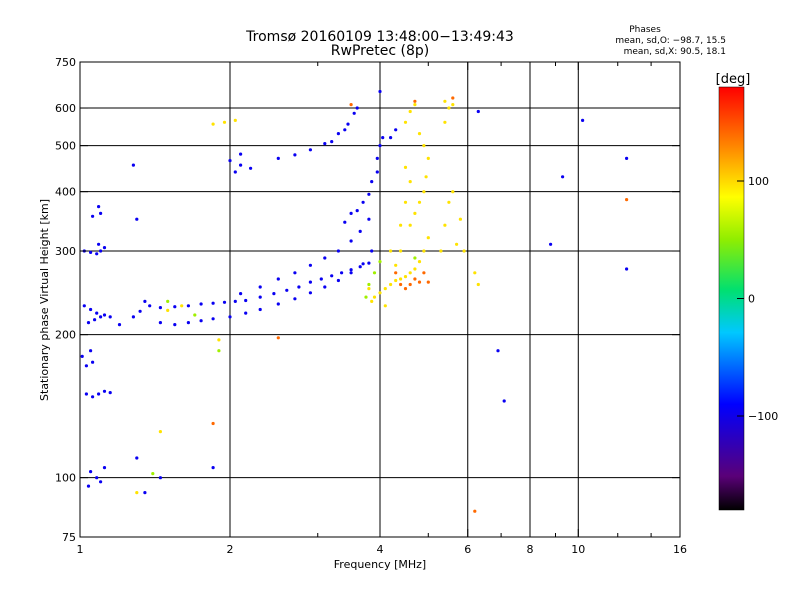 This screenshot has height=600, width=800. I want to click on y-tick-label: 300, so click(65, 251).